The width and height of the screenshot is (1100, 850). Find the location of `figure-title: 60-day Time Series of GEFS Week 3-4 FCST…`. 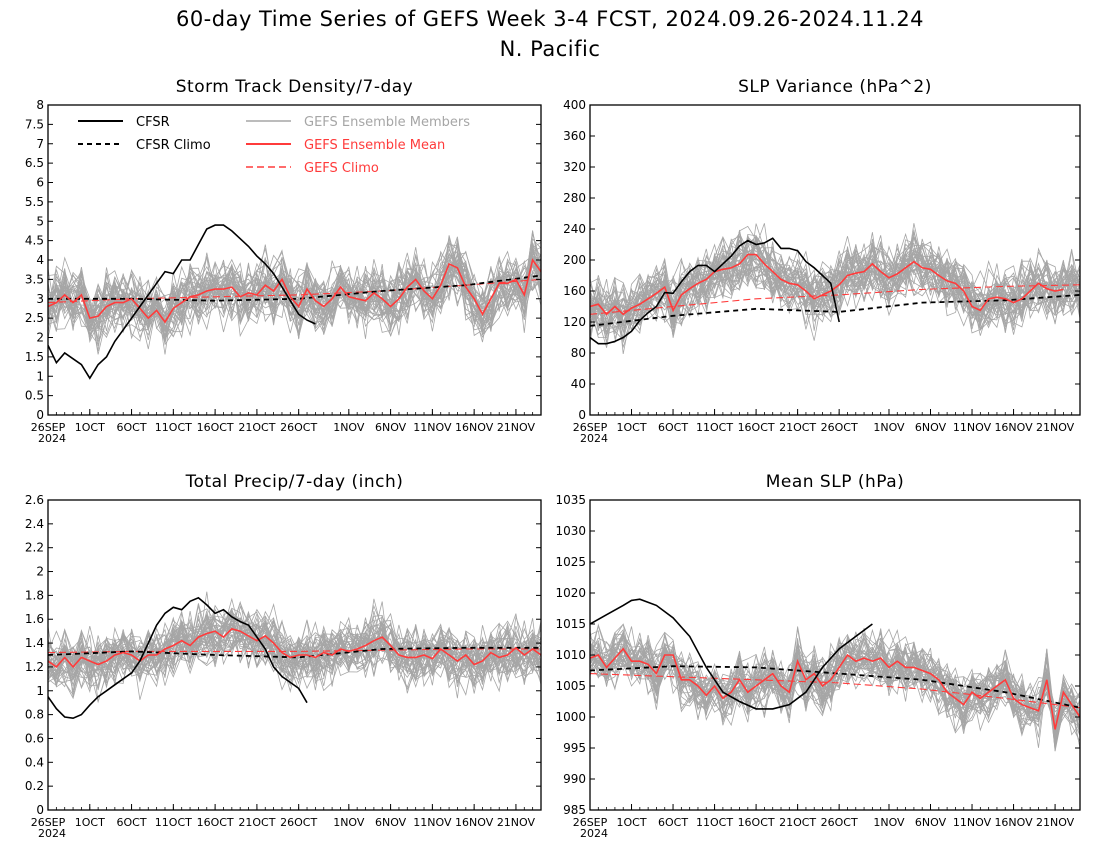

figure-title: 60-day Time Series of GEFS Week 3-4 FCST… is located at coordinates (550, 19).